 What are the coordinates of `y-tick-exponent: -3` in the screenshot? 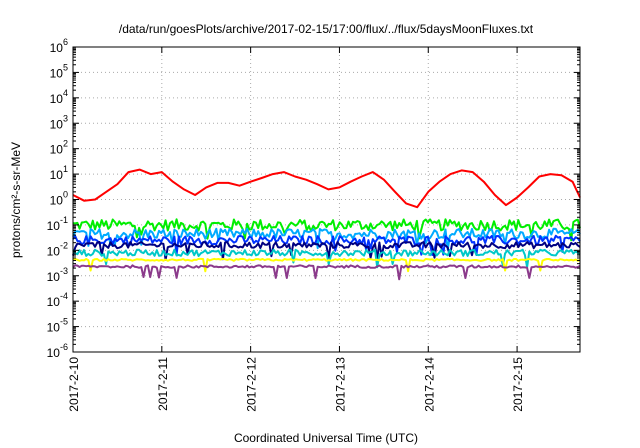 It's located at (64, 271).